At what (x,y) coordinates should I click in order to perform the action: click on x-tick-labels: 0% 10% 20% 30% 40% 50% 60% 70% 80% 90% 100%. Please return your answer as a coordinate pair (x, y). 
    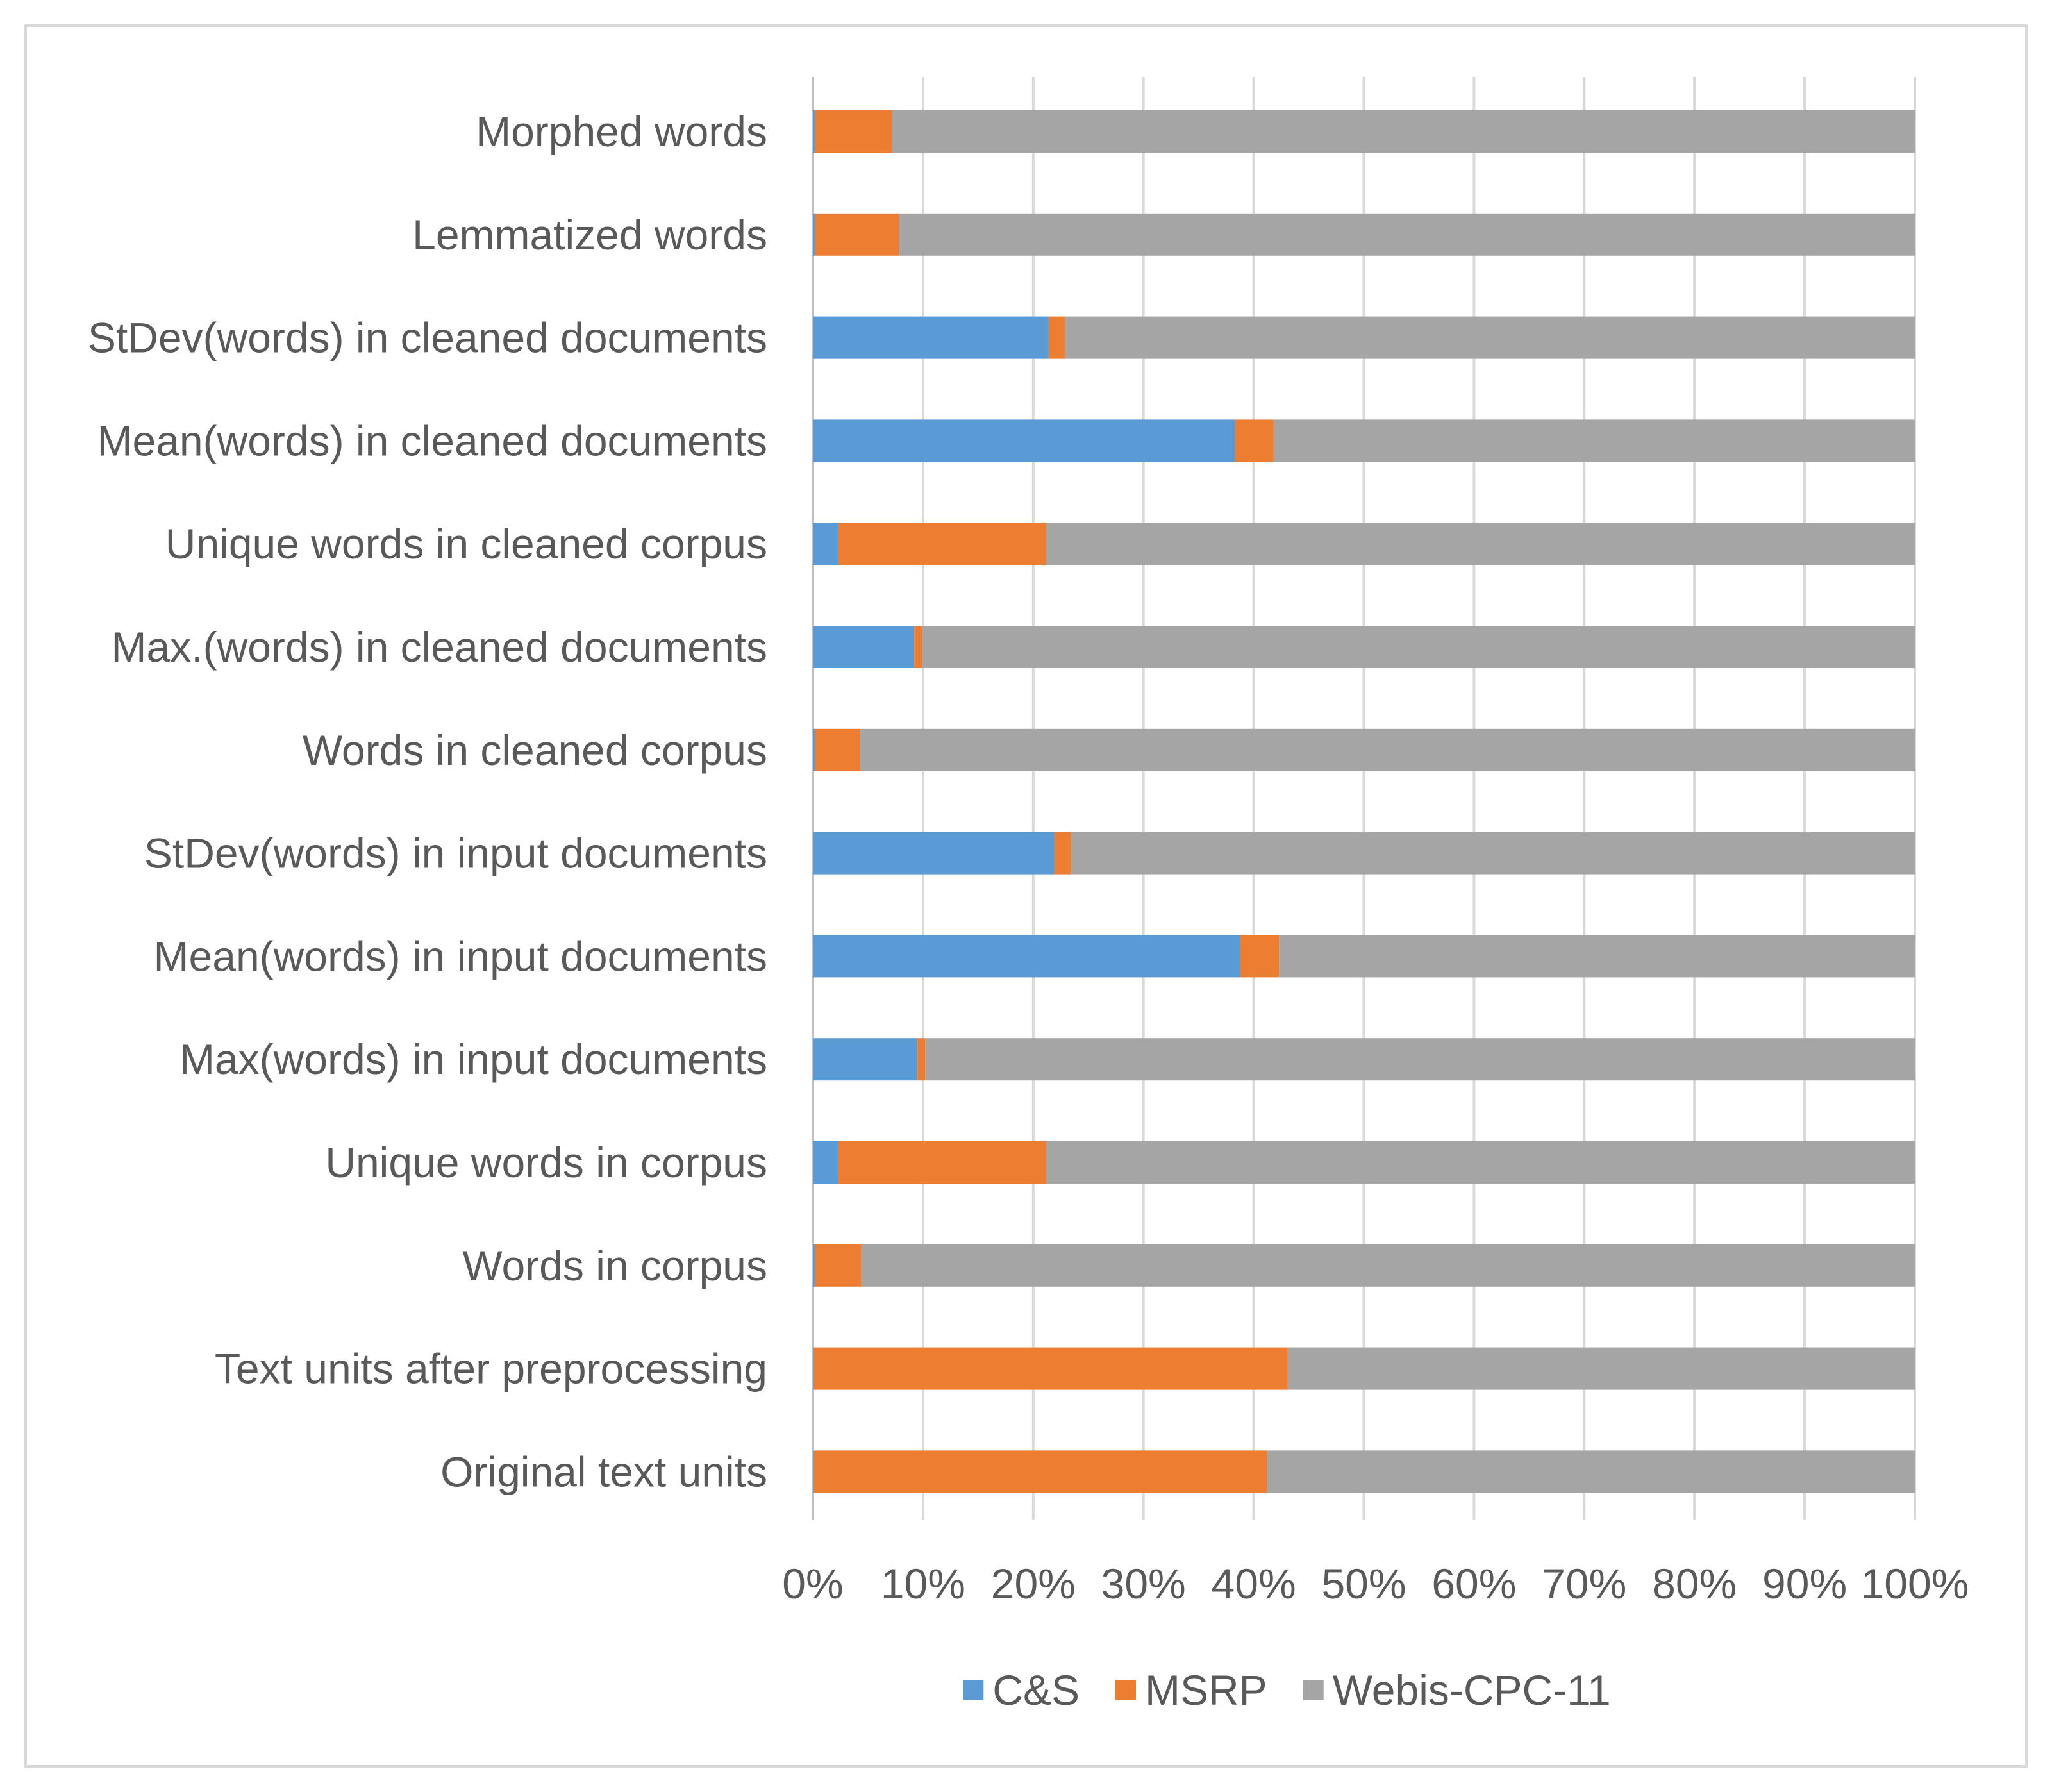
    Looking at the image, I should click on (1375, 1583).